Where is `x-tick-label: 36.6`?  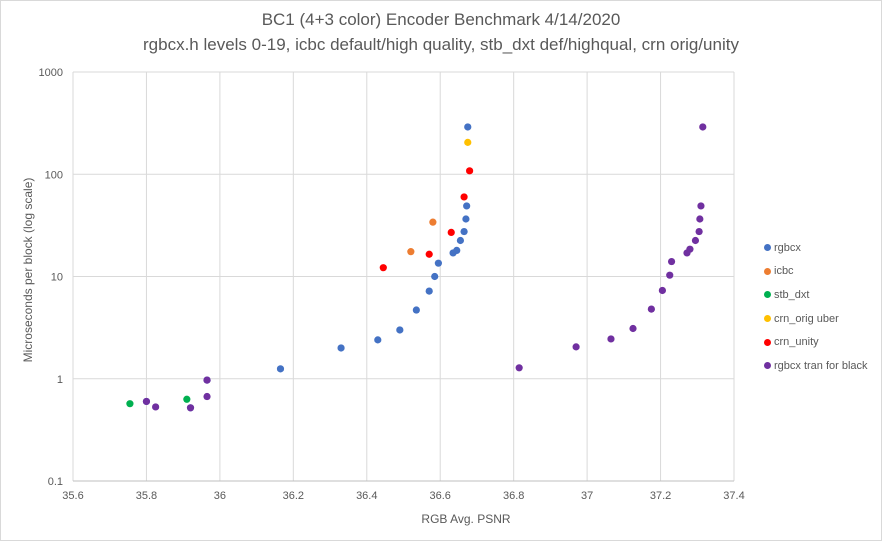
x-tick-label: 36.6 is located at coordinates (440, 496).